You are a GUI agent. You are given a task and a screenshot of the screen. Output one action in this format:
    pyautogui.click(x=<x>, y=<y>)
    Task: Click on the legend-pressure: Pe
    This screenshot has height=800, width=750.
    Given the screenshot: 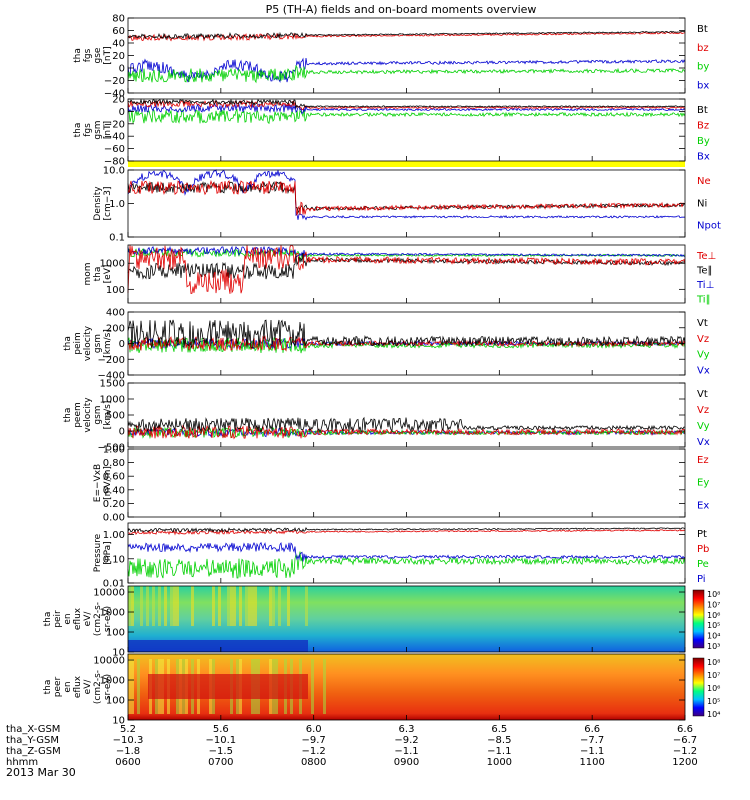 What is the action you would take?
    pyautogui.click(x=703, y=564)
    